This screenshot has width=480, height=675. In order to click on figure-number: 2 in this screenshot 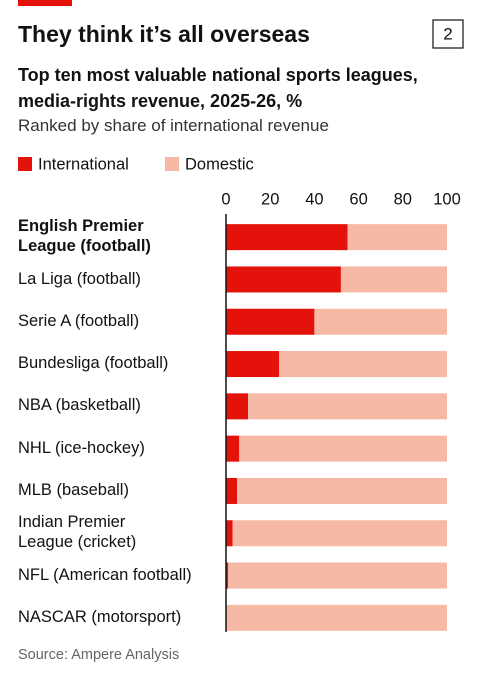, I will do `click(447, 33)`.